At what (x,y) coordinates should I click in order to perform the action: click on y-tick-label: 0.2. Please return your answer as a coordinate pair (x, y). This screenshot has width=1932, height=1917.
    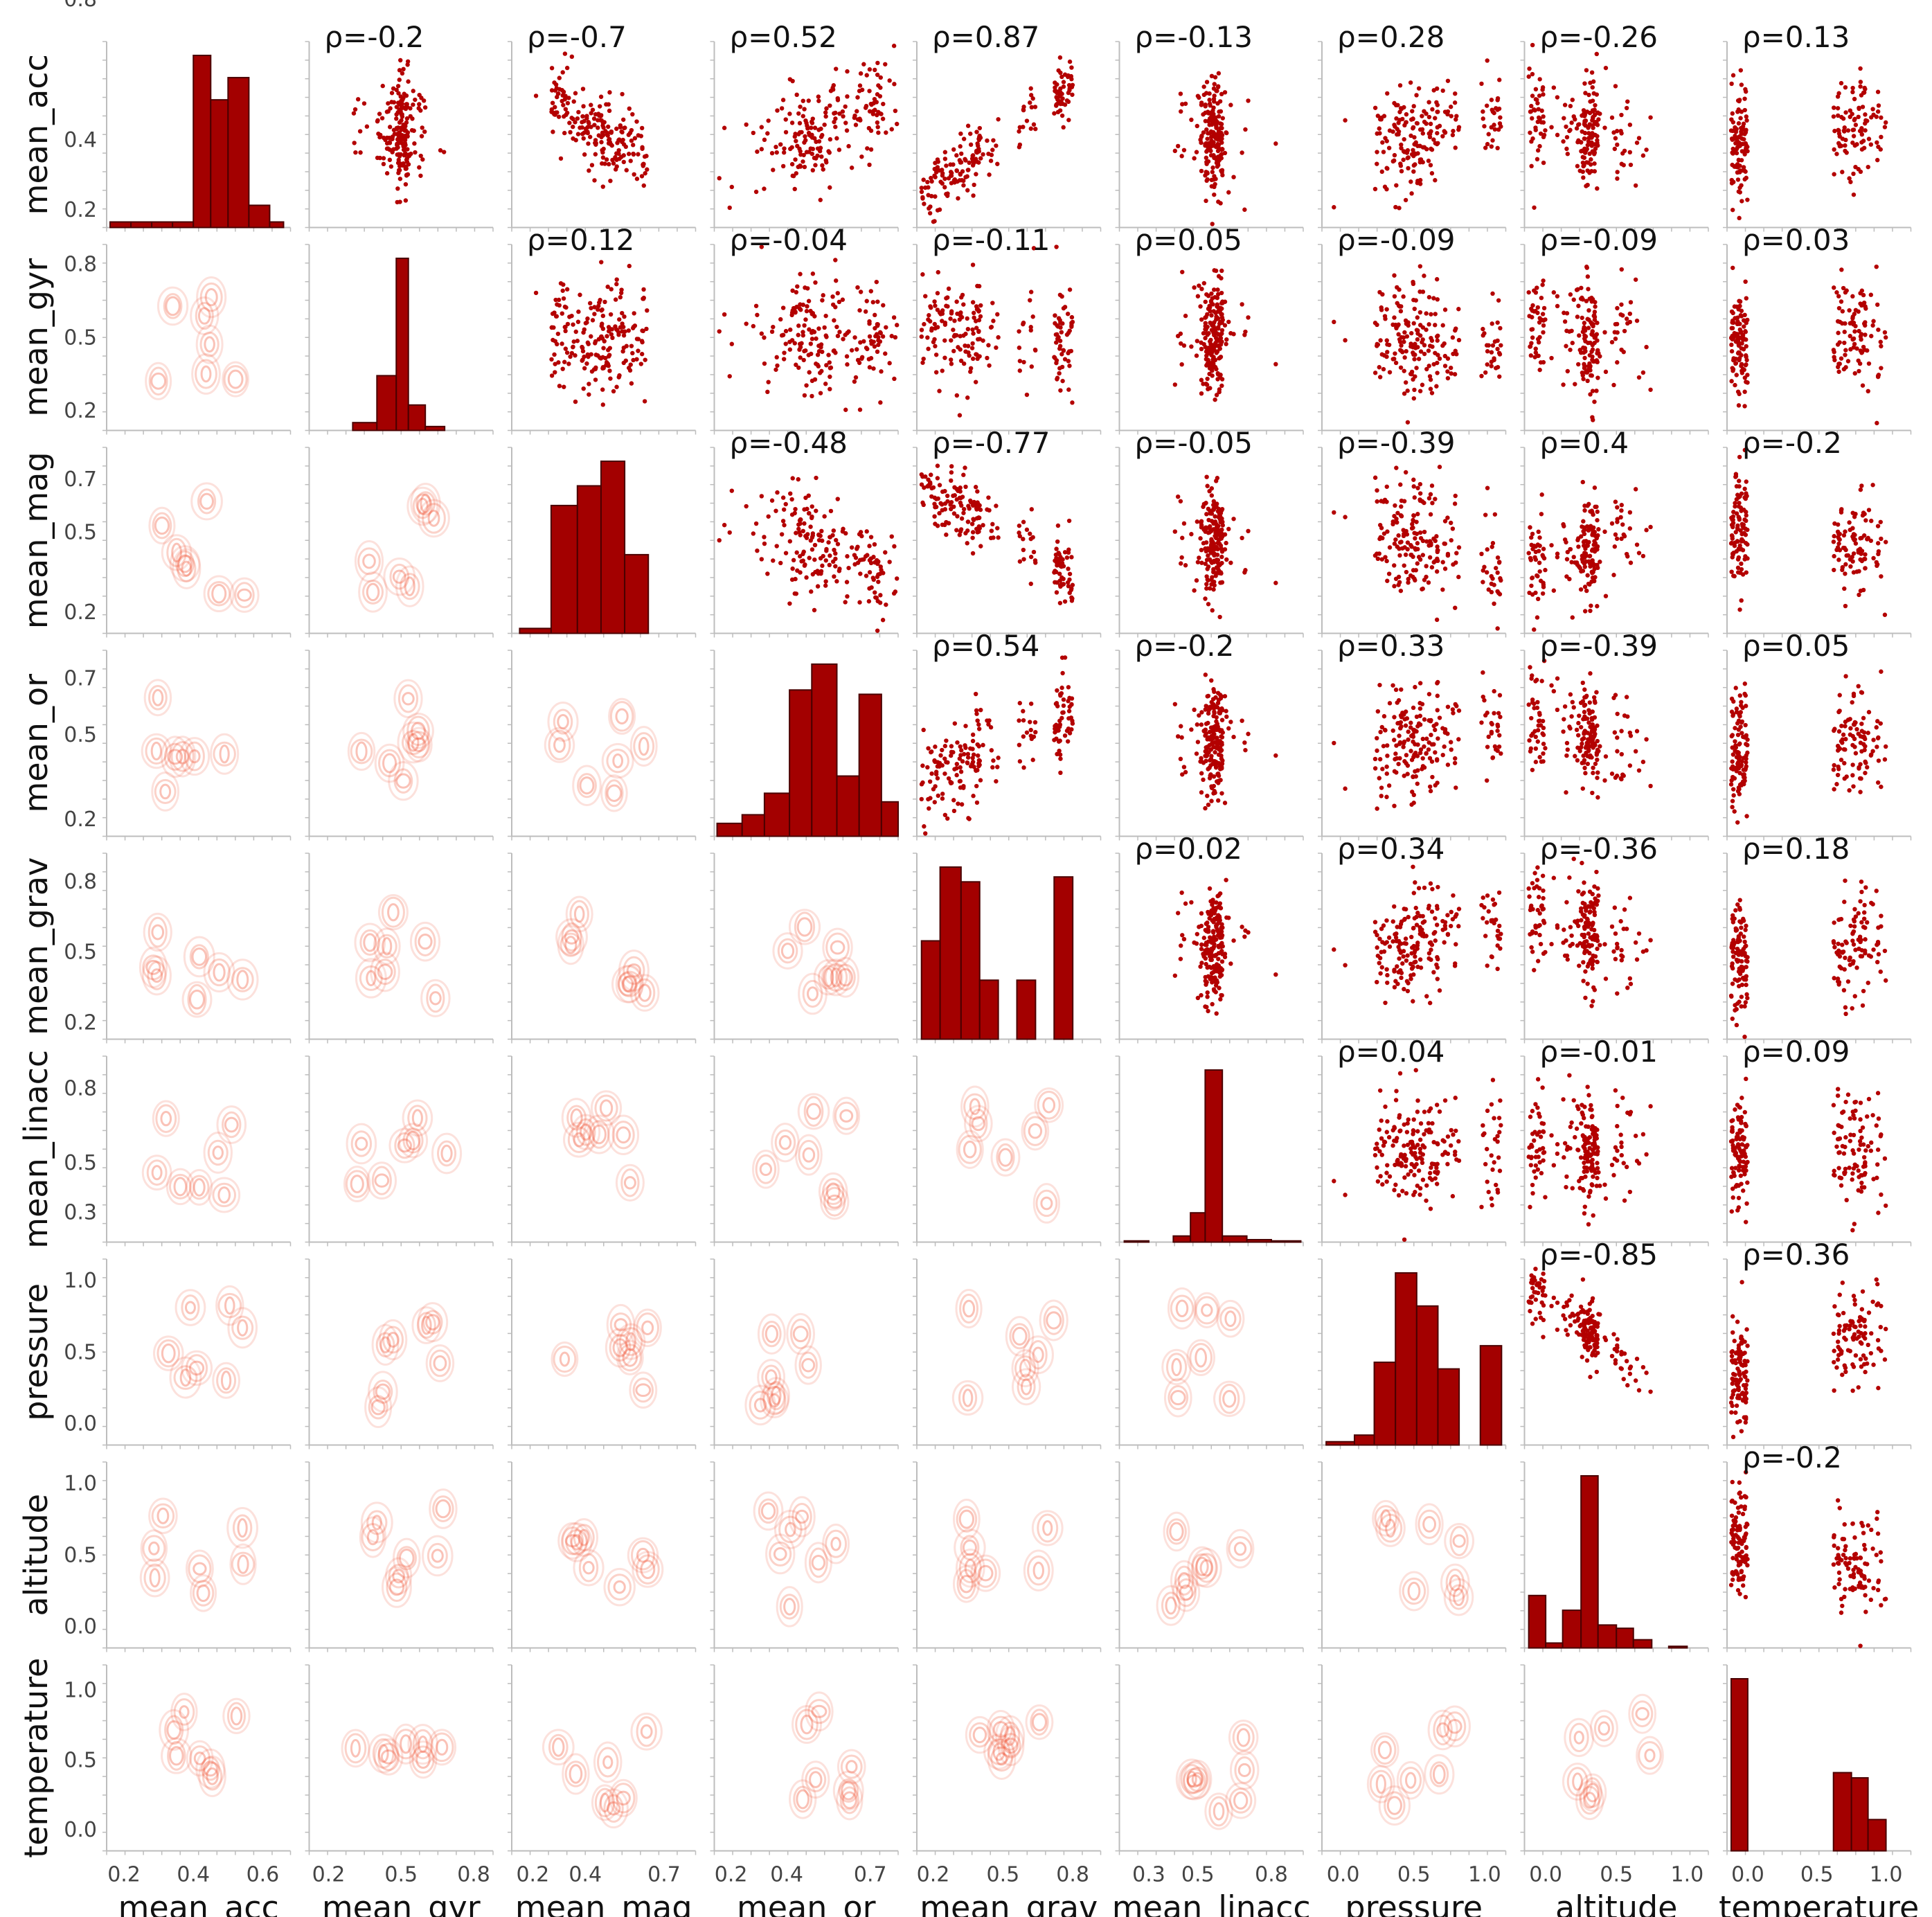
    Looking at the image, I should click on (80, 210).